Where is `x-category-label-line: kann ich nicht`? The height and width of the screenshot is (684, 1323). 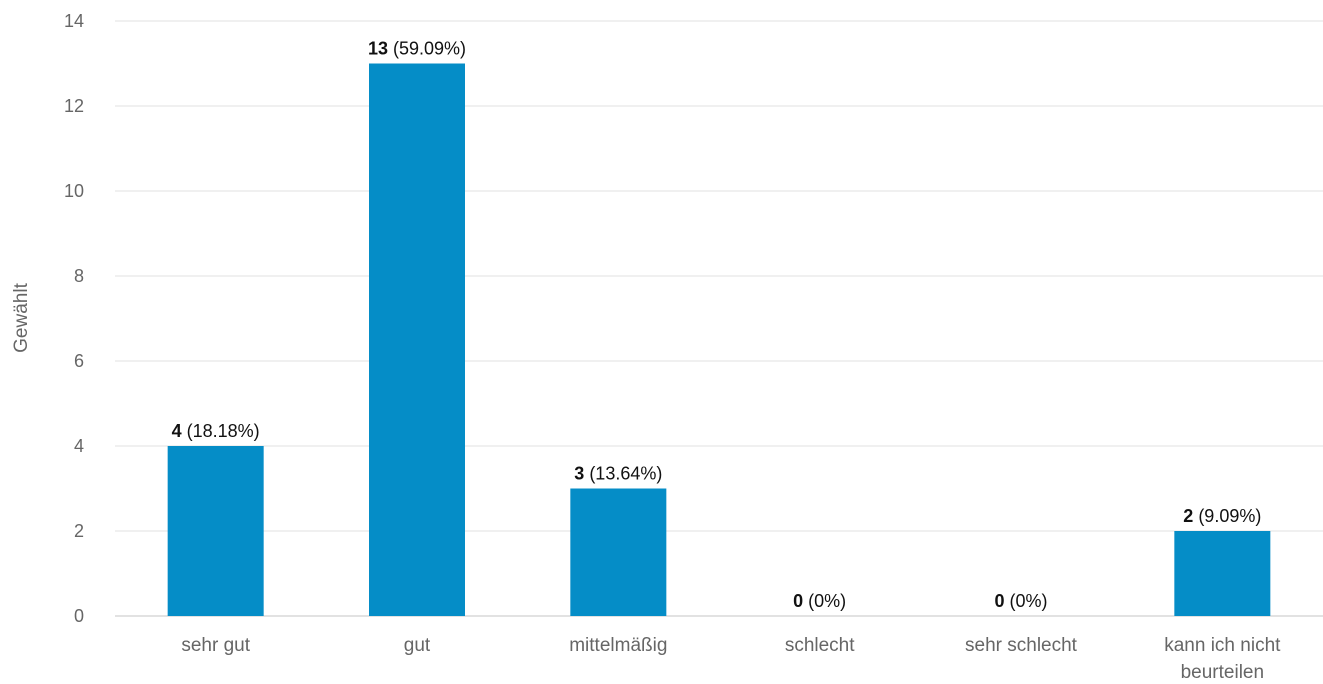 x-category-label-line: kann ich nicht is located at coordinates (1222, 645).